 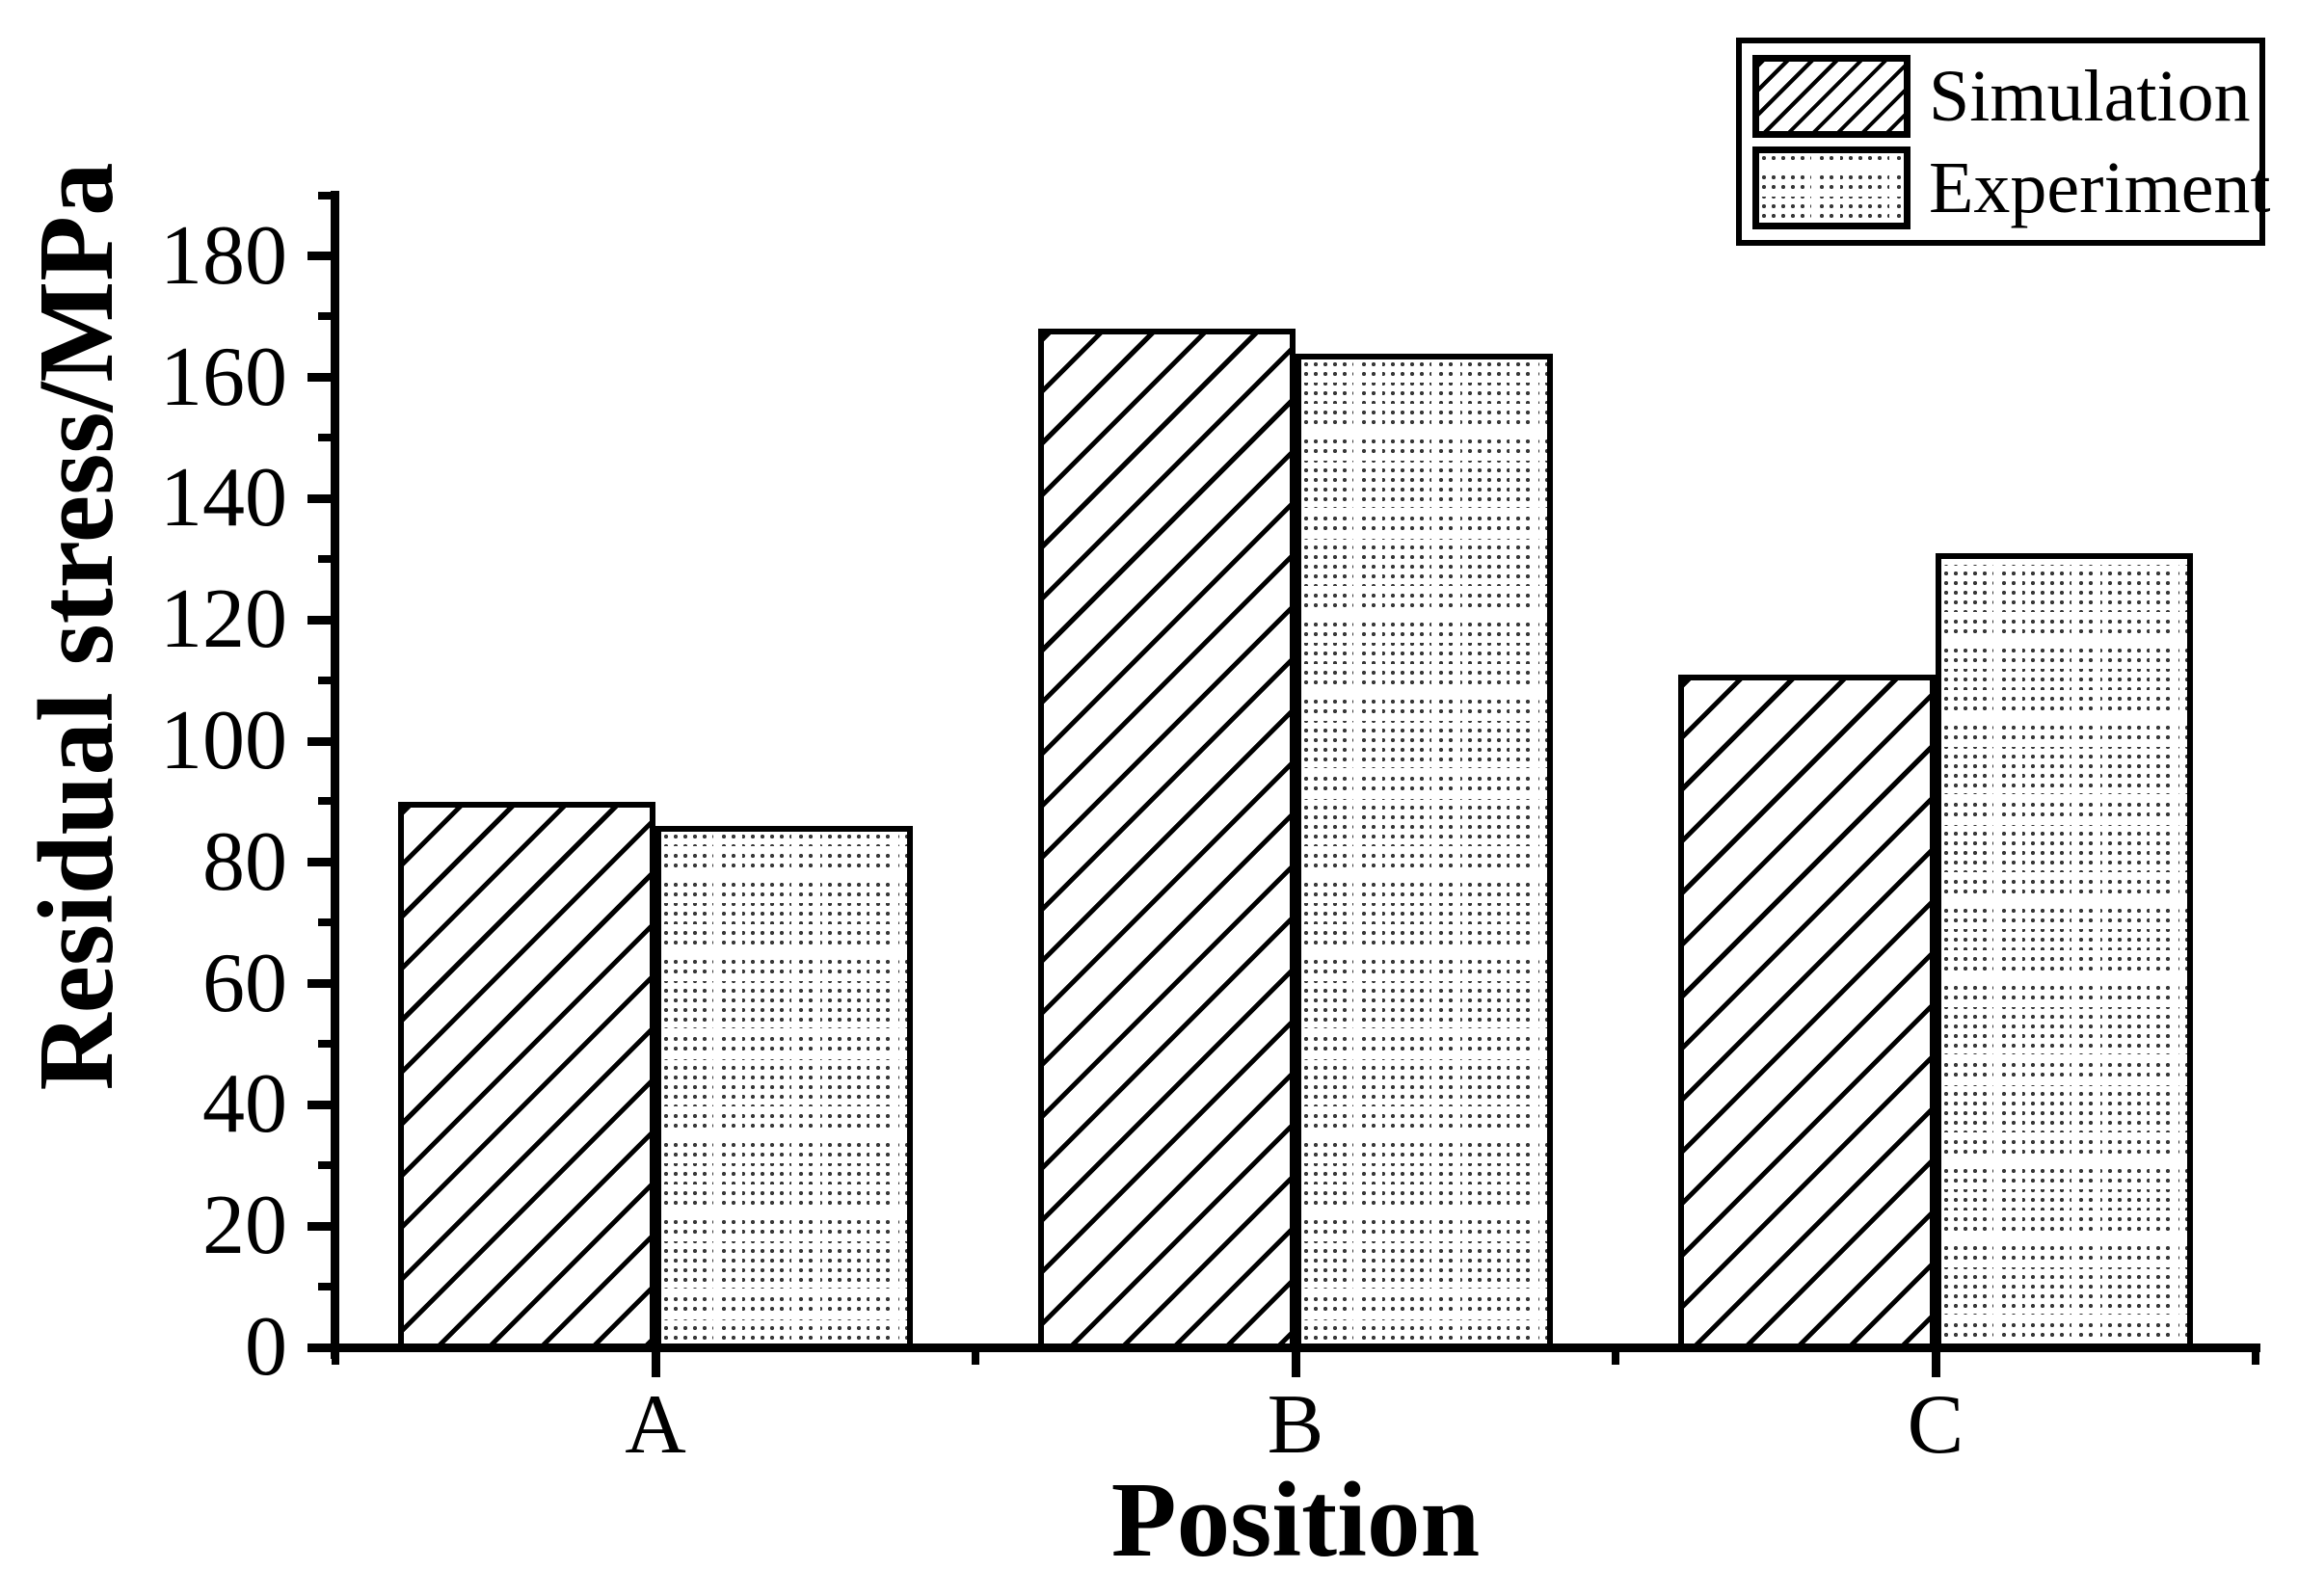 I want to click on y-tick-label-120: 120, so click(x=223, y=619).